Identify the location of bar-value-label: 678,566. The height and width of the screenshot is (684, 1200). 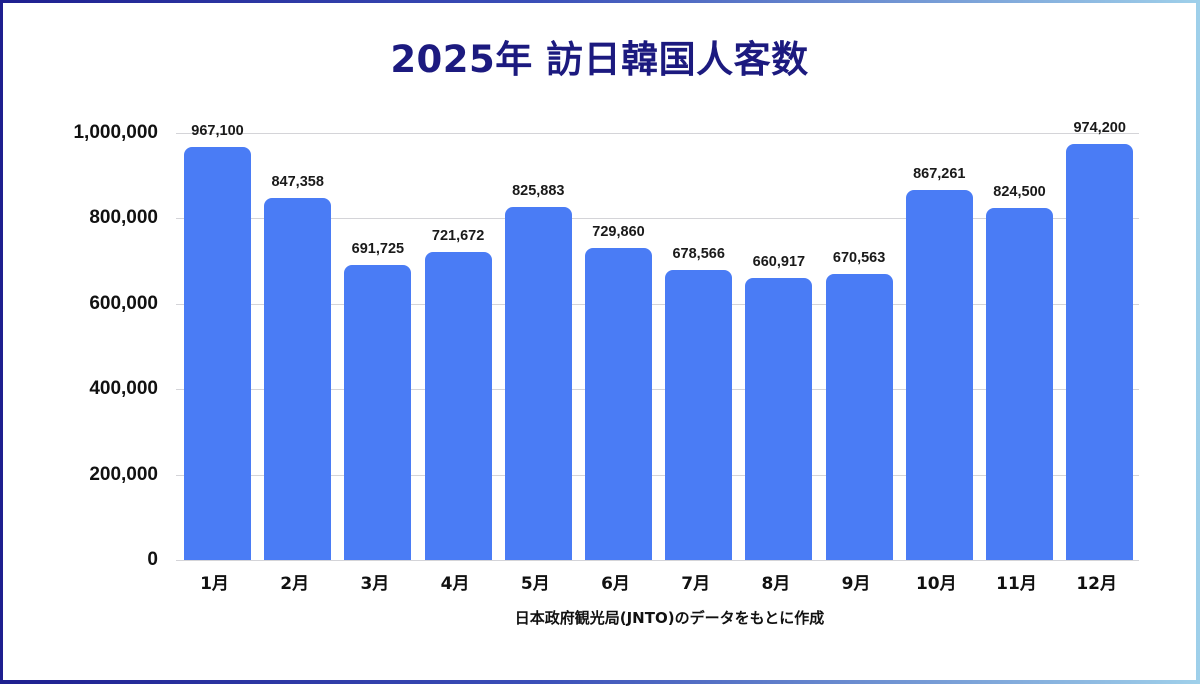
(698, 254).